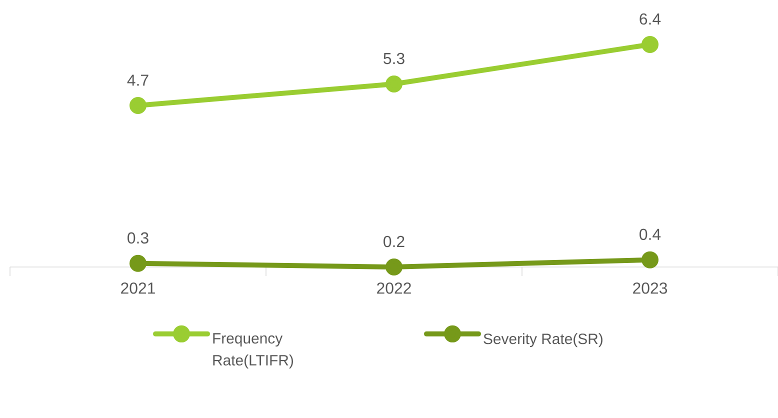 This screenshot has width=778, height=418. Describe the element at coordinates (650, 19) in the screenshot. I see `data-label: 6.4` at that location.